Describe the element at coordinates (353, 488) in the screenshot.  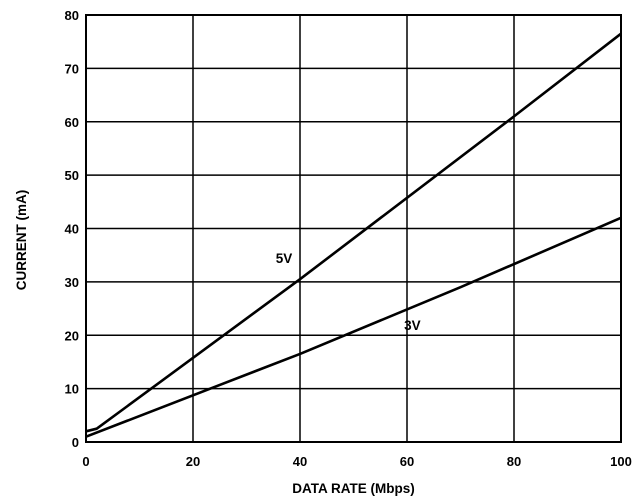
I see `x-axis-title: DATA RATE (Mbps)` at that location.